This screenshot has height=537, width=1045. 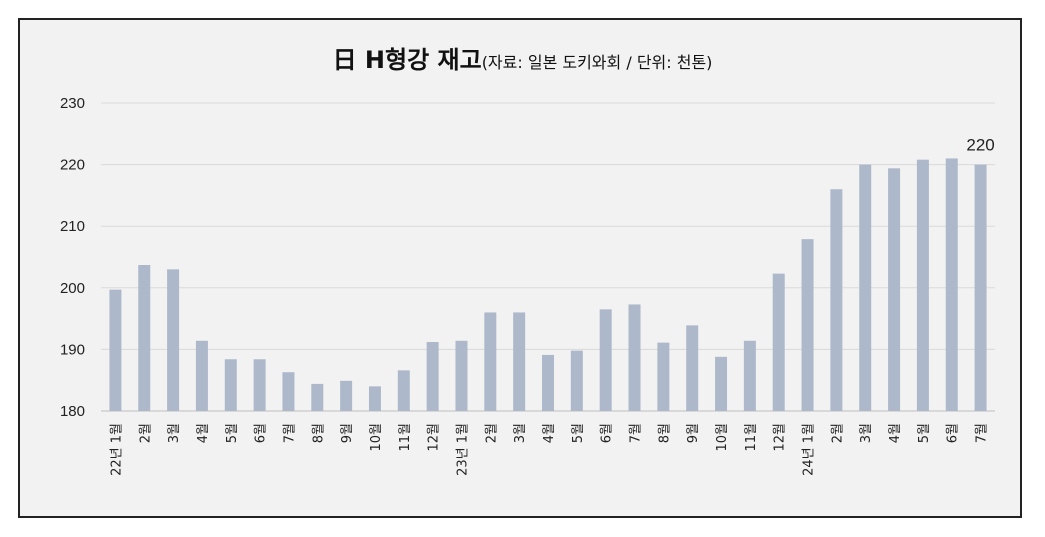 I want to click on data-label: 220, so click(x=980, y=145).